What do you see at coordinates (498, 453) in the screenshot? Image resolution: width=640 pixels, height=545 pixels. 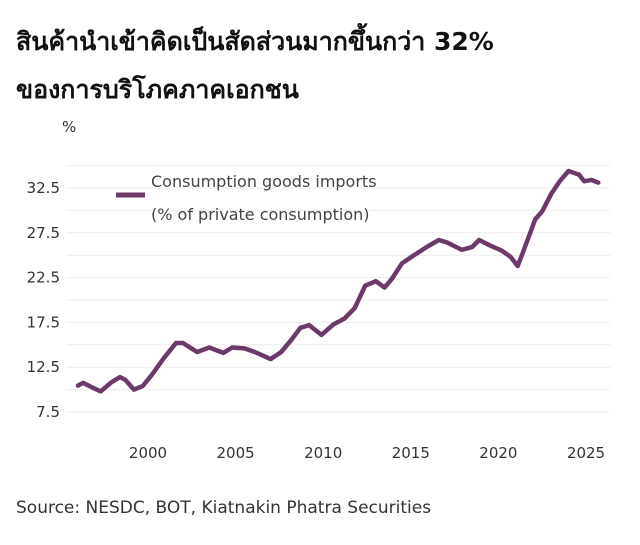 I see `x-tick-label: 2020` at bounding box center [498, 453].